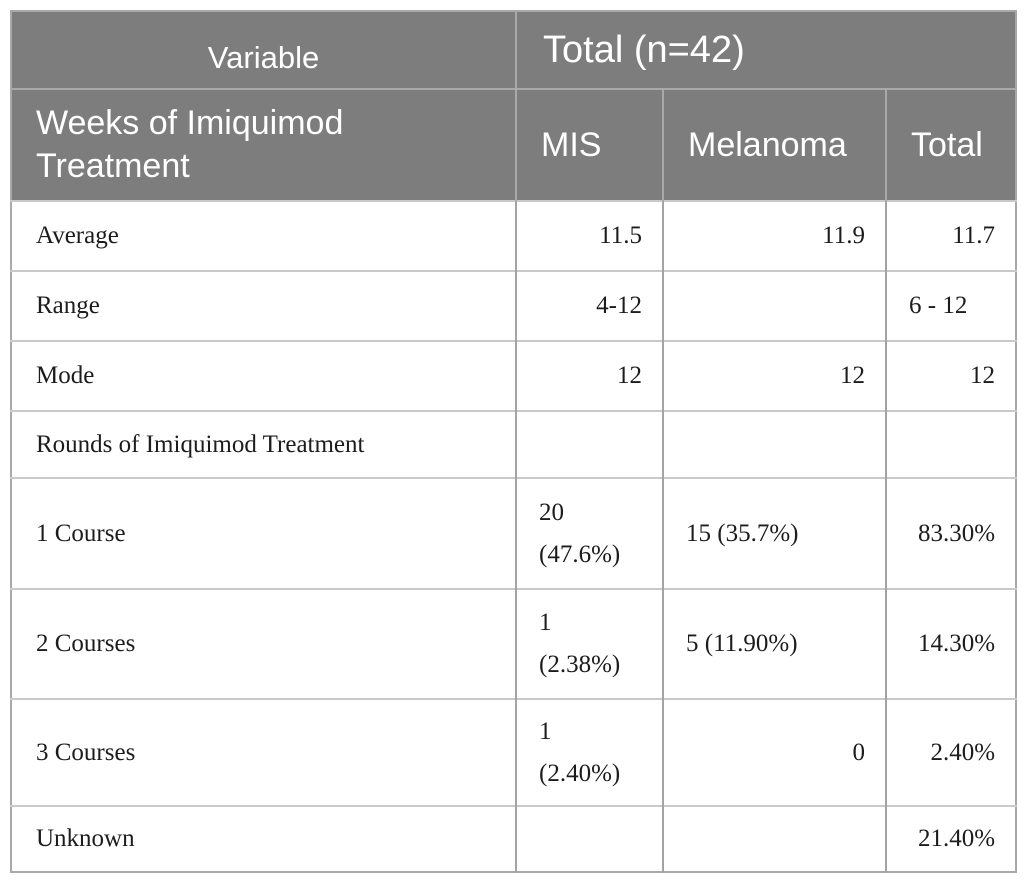 This screenshot has height=884, width=1025. What do you see at coordinates (951, 375) in the screenshot?
I see `cell-total: 12` at bounding box center [951, 375].